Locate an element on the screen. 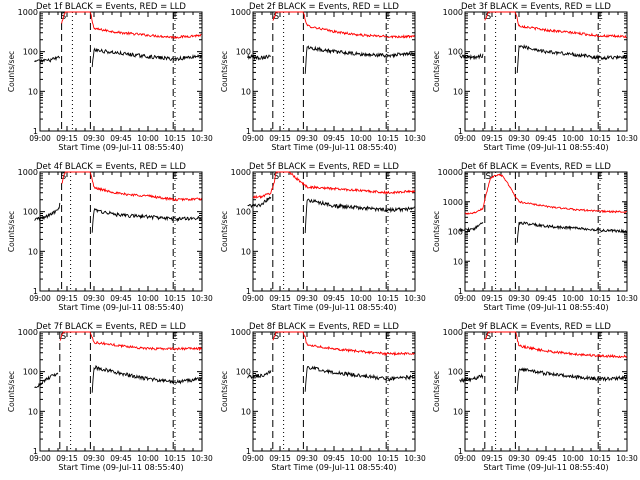 The width and height of the screenshot is (640, 480). panel-title: Det 9f BLACK = Events, RED = LLD is located at coordinates (536, 327).